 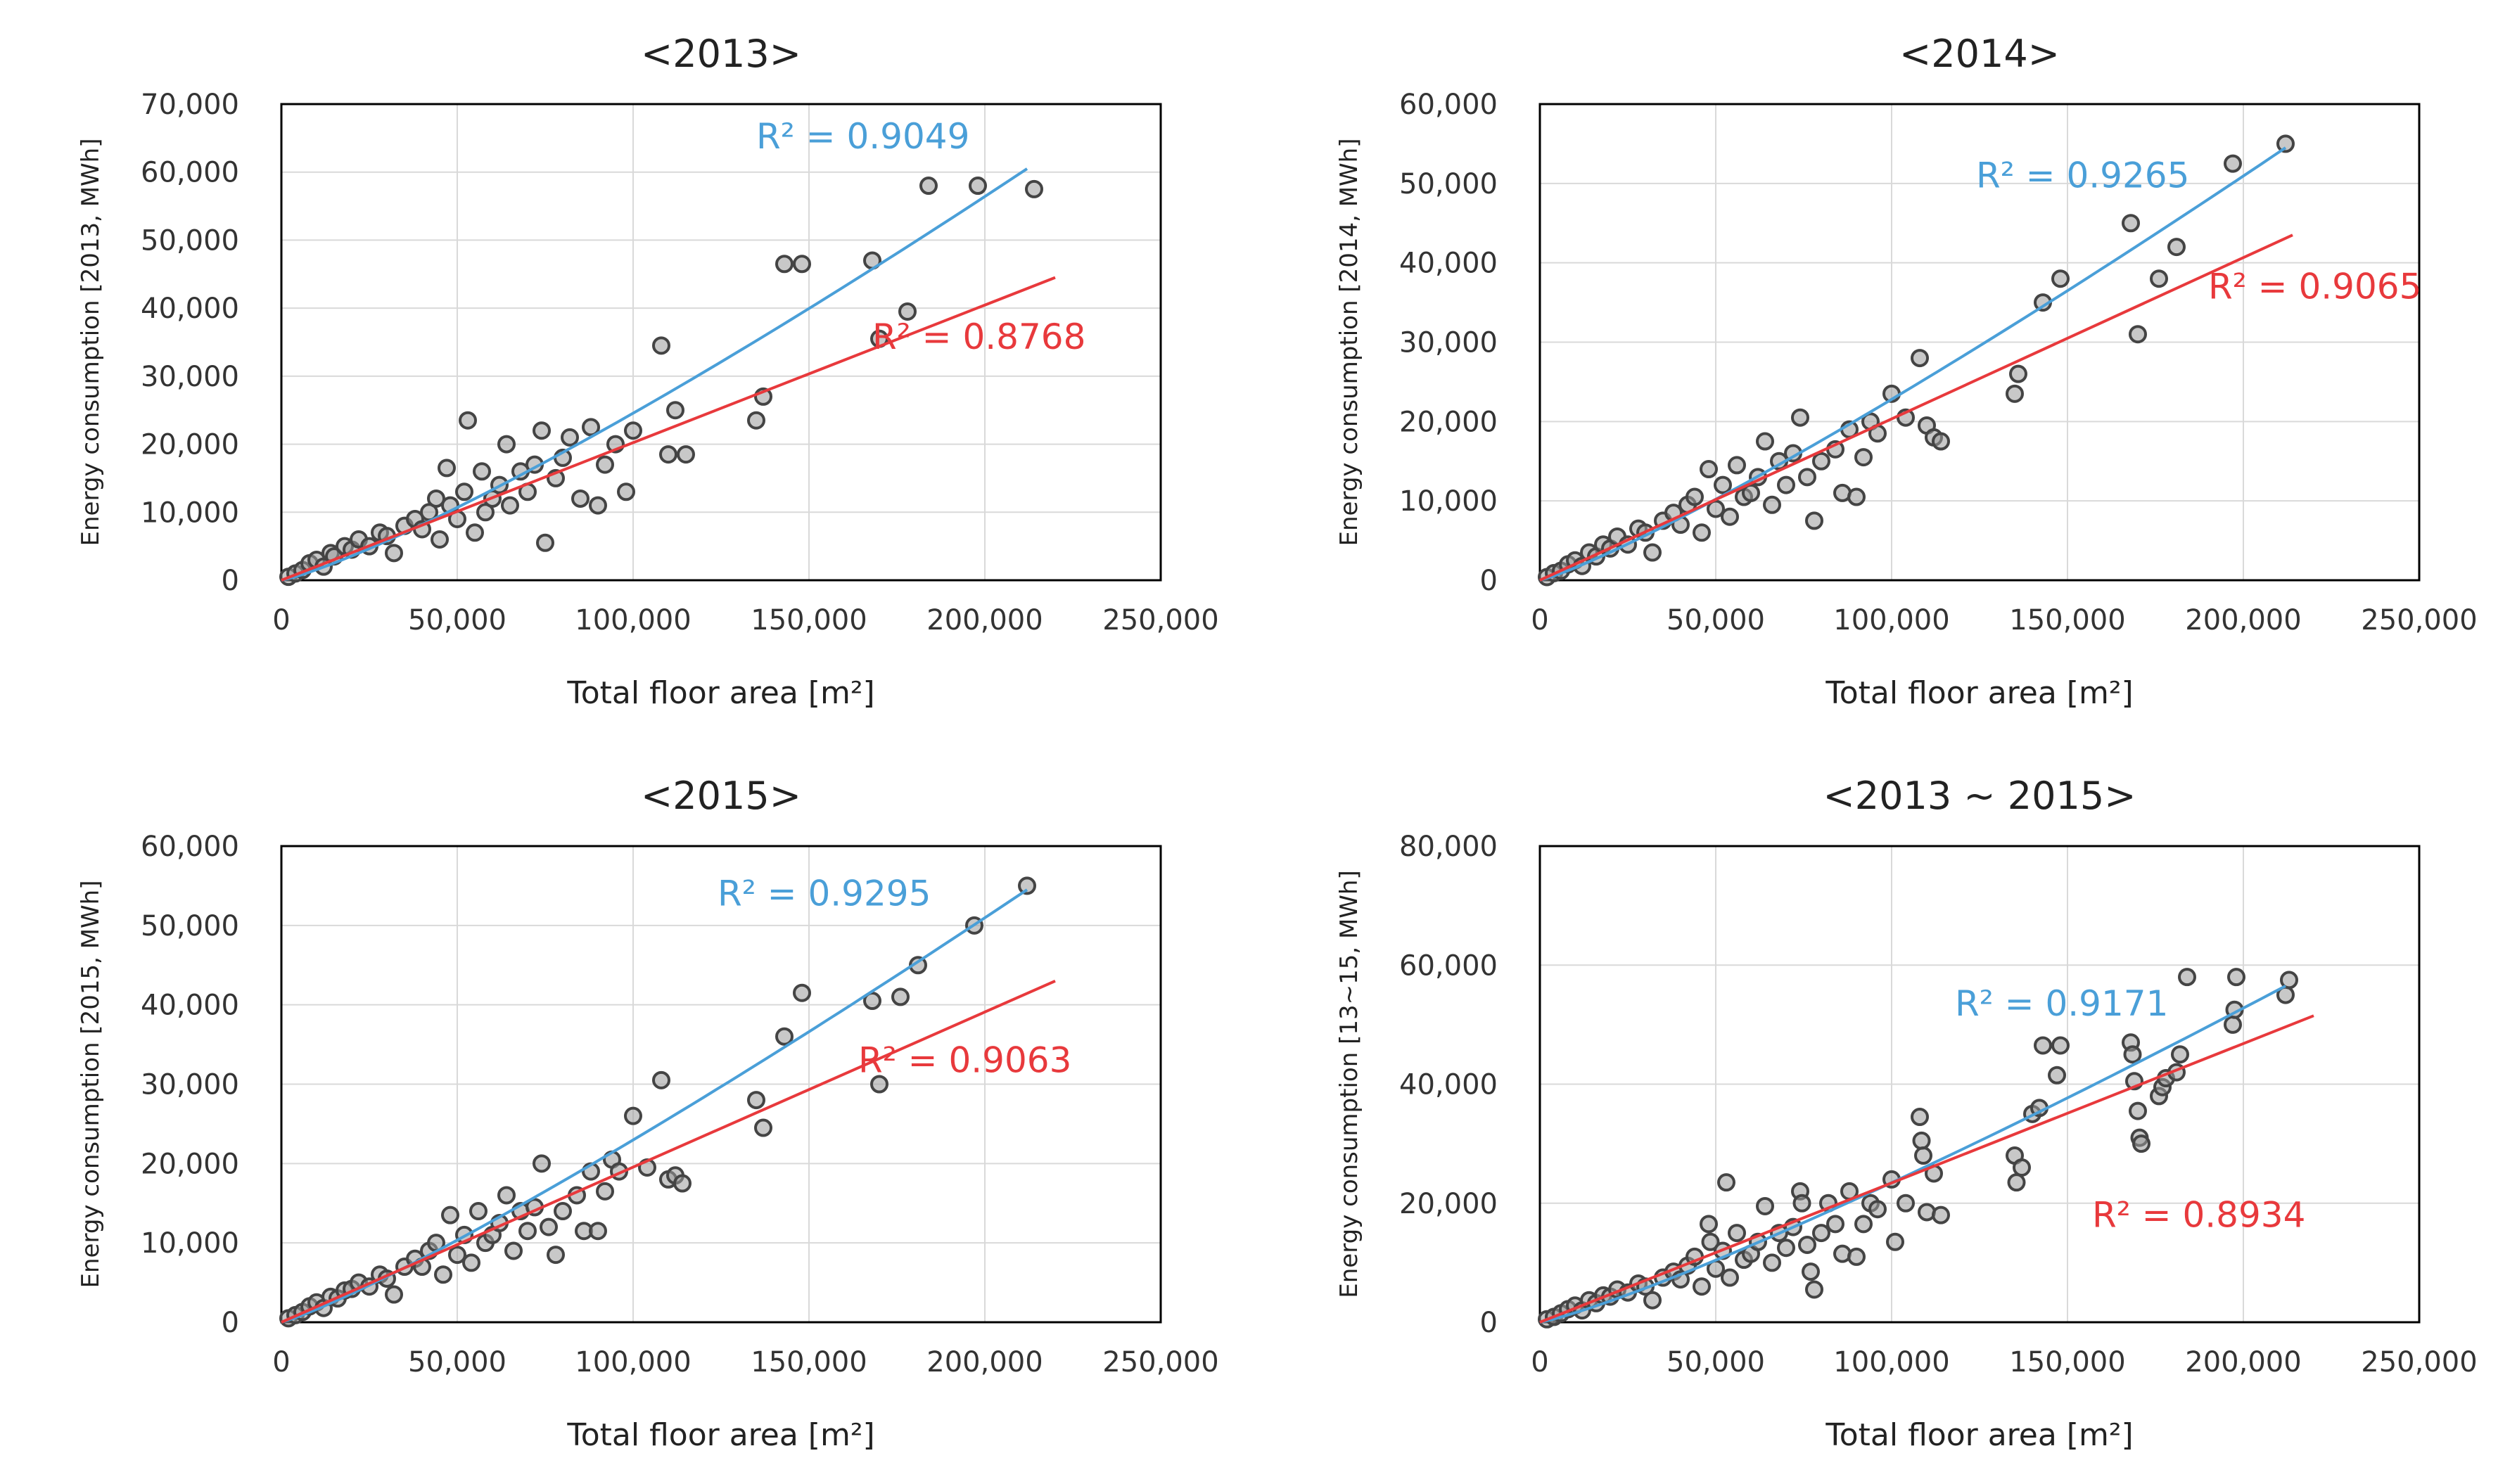 What do you see at coordinates (190, 1244) in the screenshot?
I see `y-tick-label: 10,000` at bounding box center [190, 1244].